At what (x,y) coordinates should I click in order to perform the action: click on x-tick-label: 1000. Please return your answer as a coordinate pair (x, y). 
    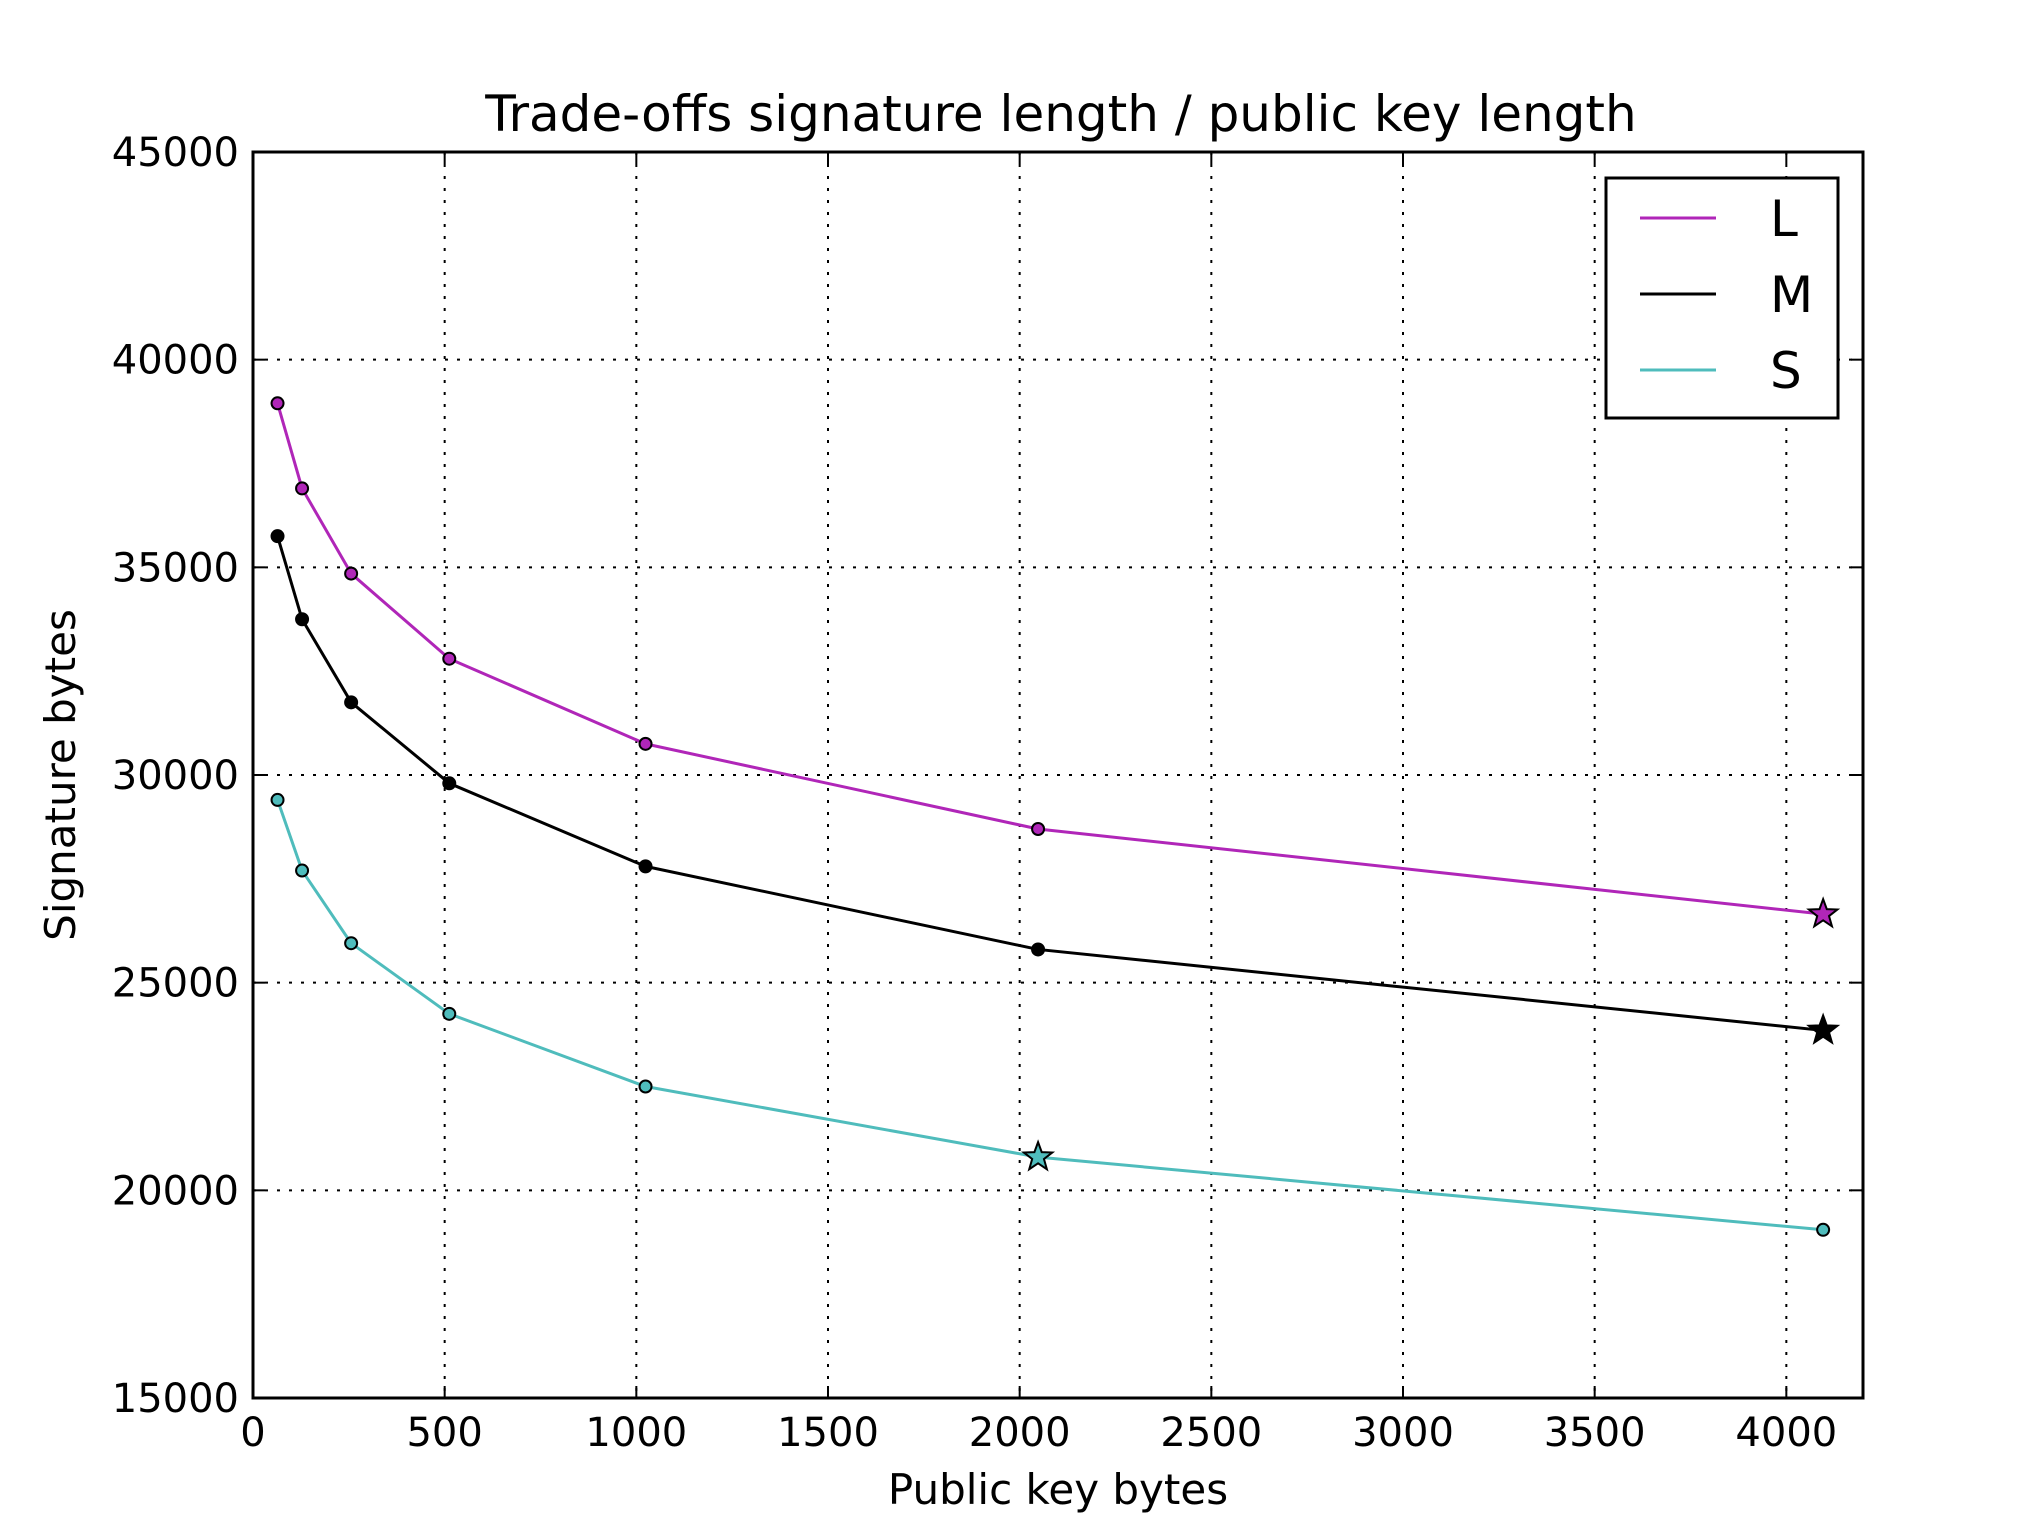
    Looking at the image, I should click on (636, 1433).